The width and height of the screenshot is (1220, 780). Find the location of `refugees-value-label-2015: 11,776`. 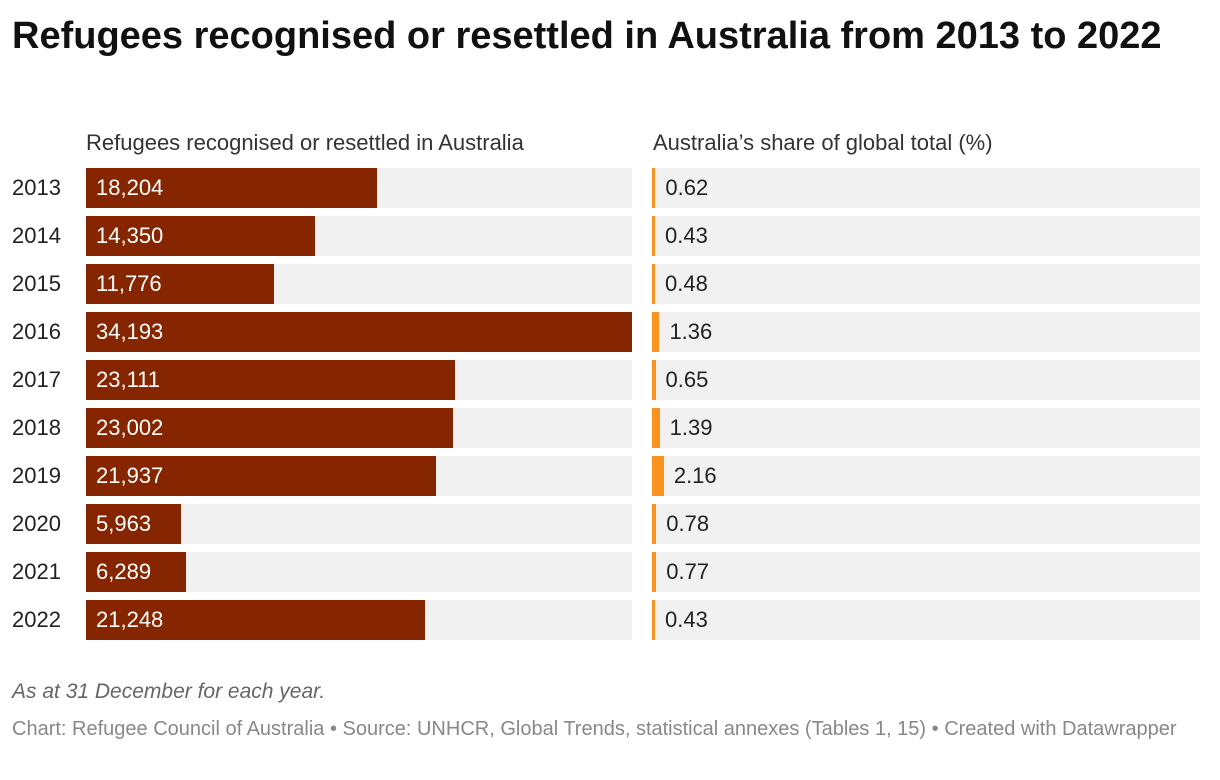

refugees-value-label-2015: 11,776 is located at coordinates (129, 283).